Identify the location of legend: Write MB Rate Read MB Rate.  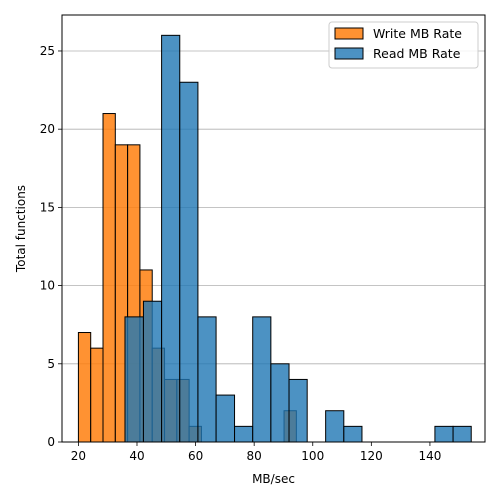
(403, 45).